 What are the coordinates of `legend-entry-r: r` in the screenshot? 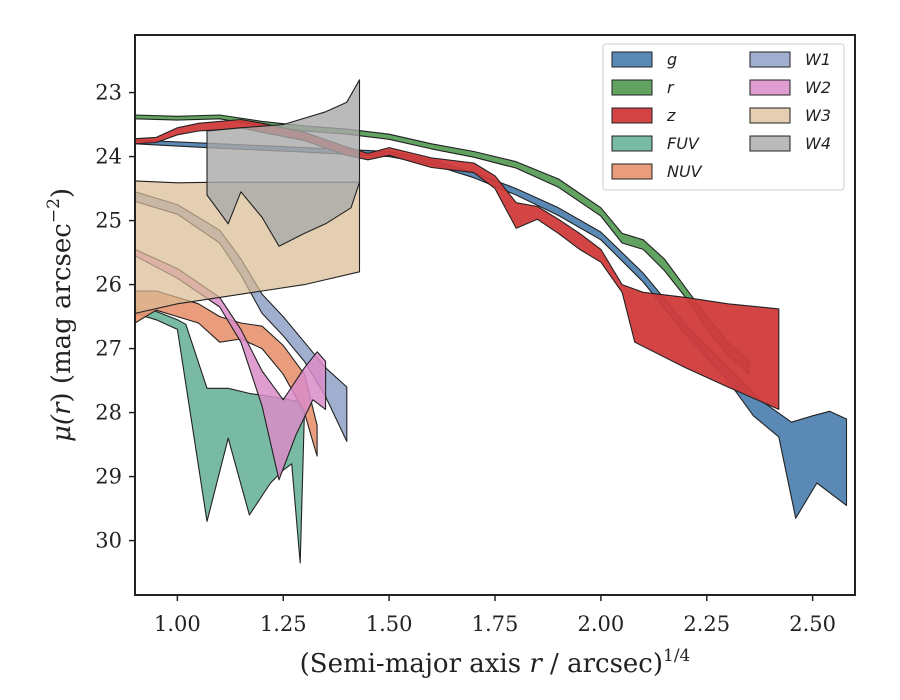 It's located at (643, 87).